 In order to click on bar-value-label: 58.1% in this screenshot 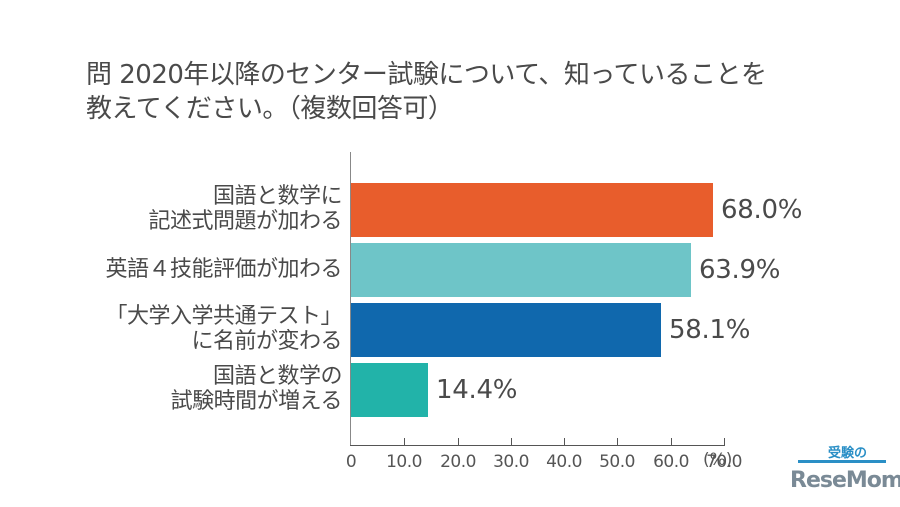, I will do `click(710, 330)`.